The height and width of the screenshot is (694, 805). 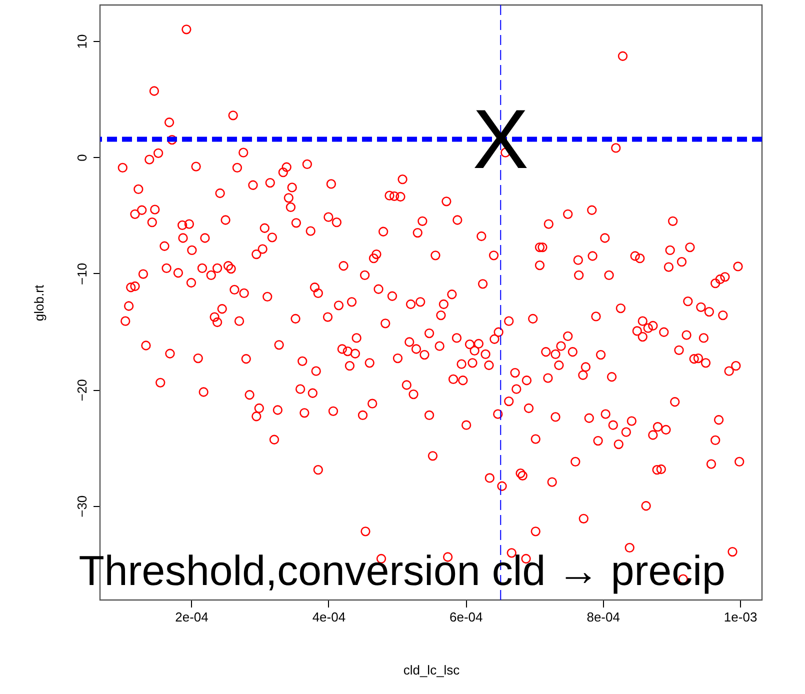 What do you see at coordinates (191, 617) in the screenshot?
I see `x-tick-label: 2e-04` at bounding box center [191, 617].